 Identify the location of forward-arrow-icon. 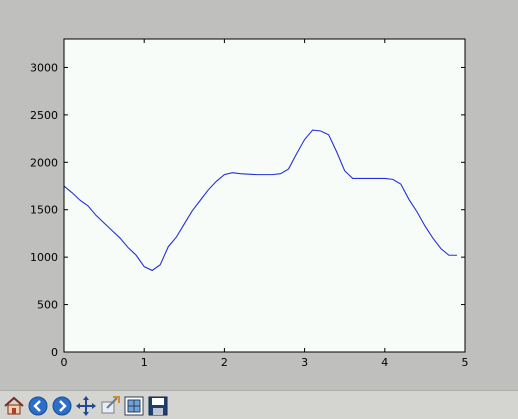
(62, 406).